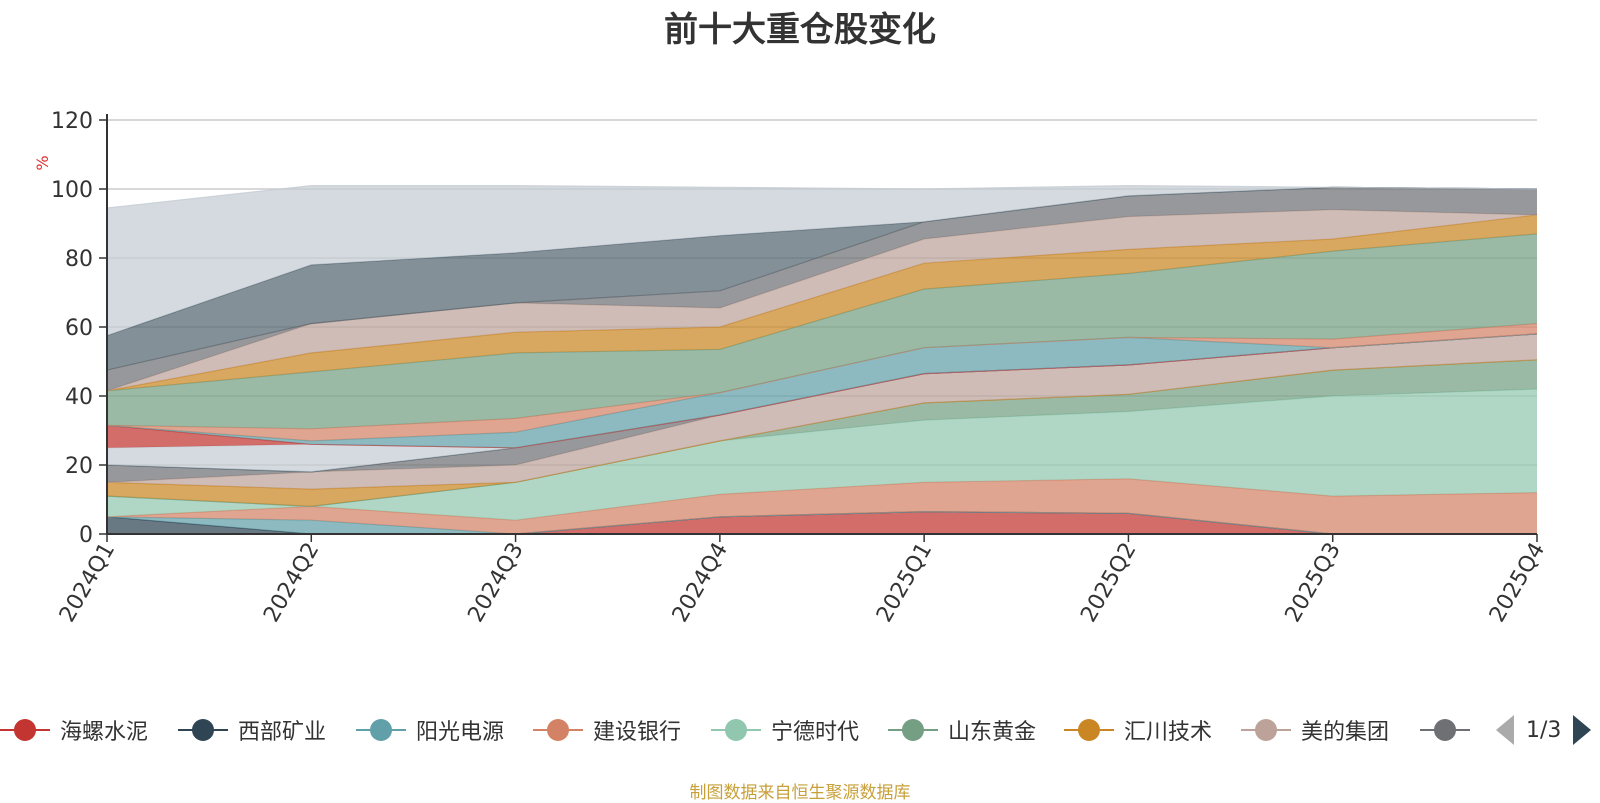 Image resolution: width=1600 pixels, height=803 pixels. Describe the element at coordinates (282, 732) in the screenshot. I see `legend-label: 西部矿业` at that location.